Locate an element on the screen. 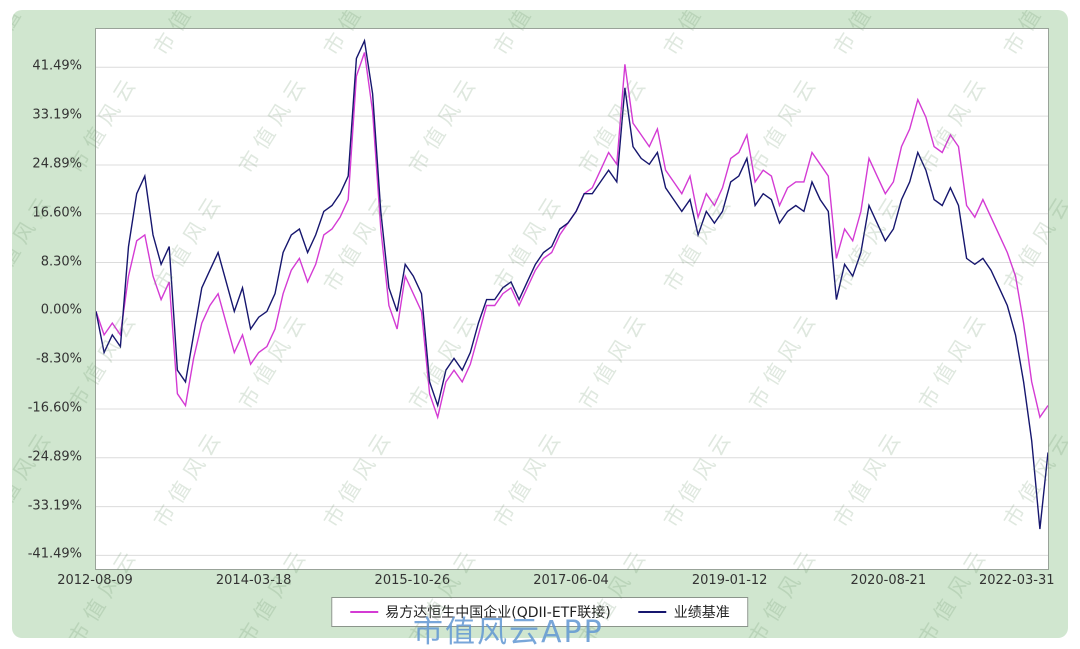 The height and width of the screenshot is (649, 1080). x-tick-label: 2014-03-18 is located at coordinates (253, 580).